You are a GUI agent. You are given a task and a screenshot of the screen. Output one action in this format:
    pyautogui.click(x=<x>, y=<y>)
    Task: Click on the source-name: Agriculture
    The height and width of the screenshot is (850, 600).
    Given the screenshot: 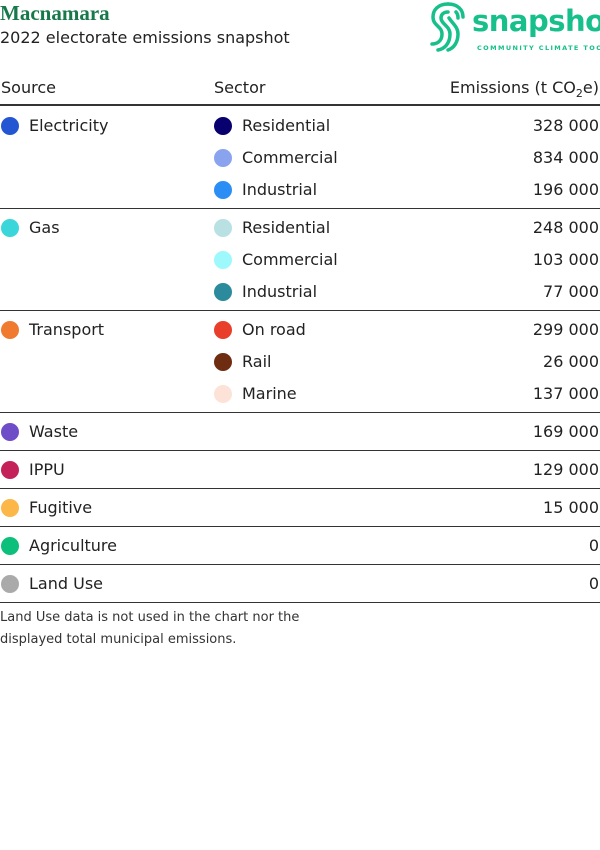 What is the action you would take?
    pyautogui.click(x=73, y=545)
    